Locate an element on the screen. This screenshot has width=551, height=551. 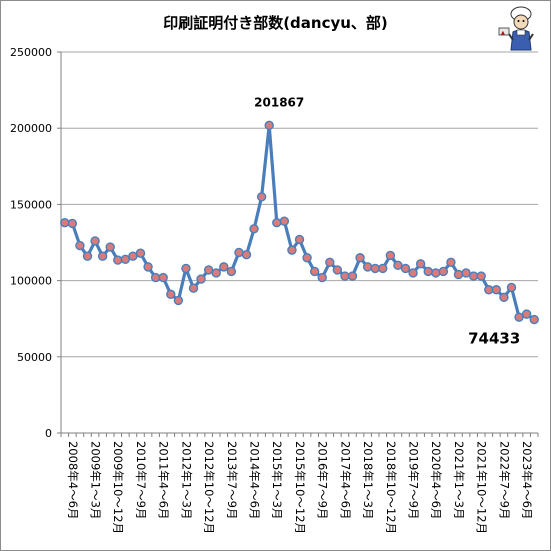
x-tick-label: 2009年10～12月 is located at coordinates (118, 487).